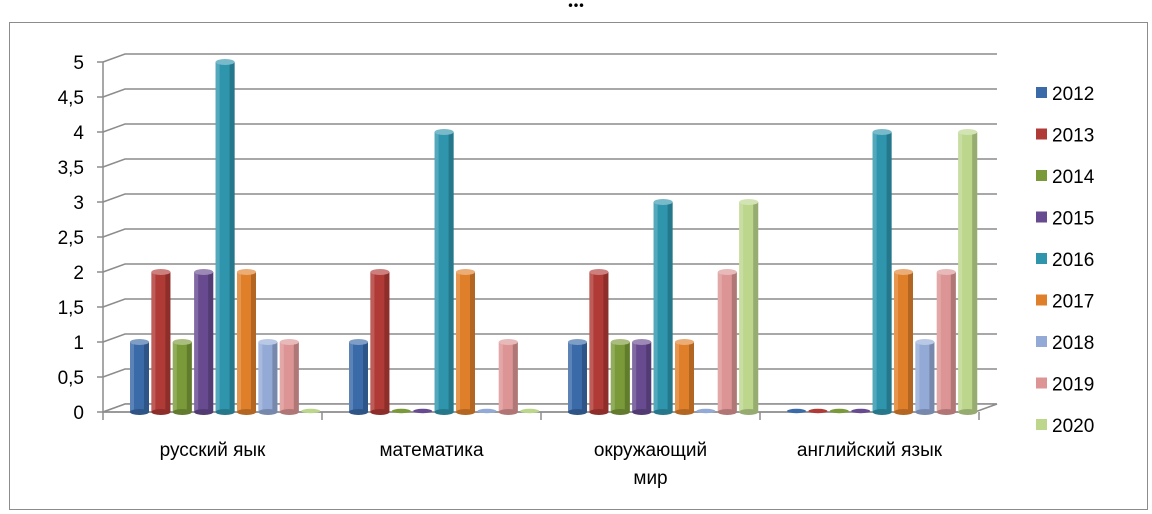 The height and width of the screenshot is (514, 1152). Describe the element at coordinates (78, 413) in the screenshot. I see `y-tick-label: 0` at that location.